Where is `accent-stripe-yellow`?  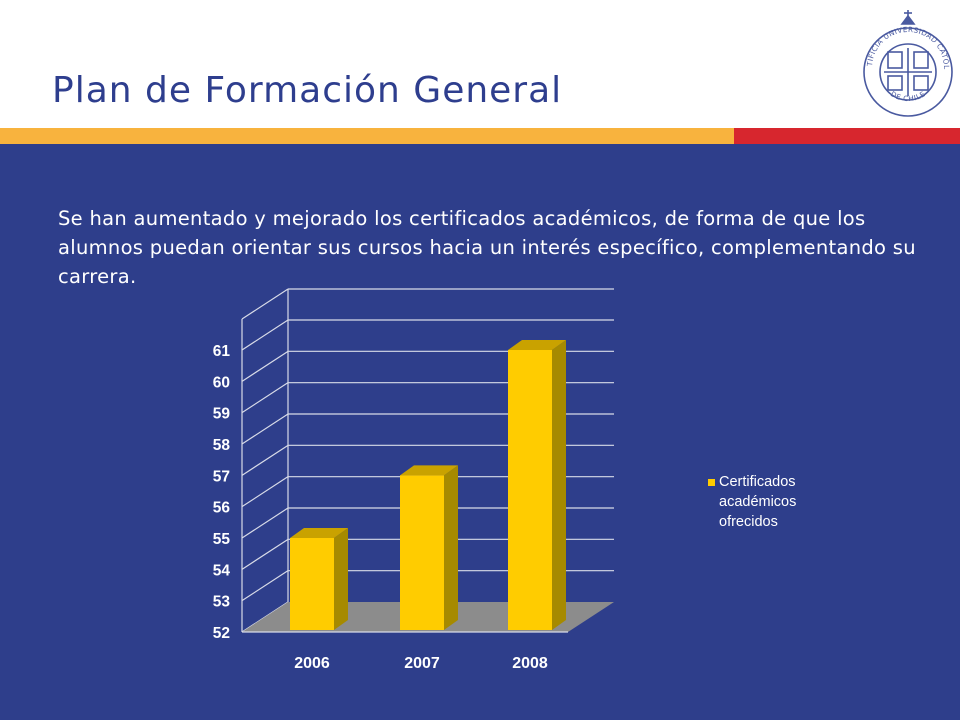
accent-stripe-yellow is located at coordinates (367, 136).